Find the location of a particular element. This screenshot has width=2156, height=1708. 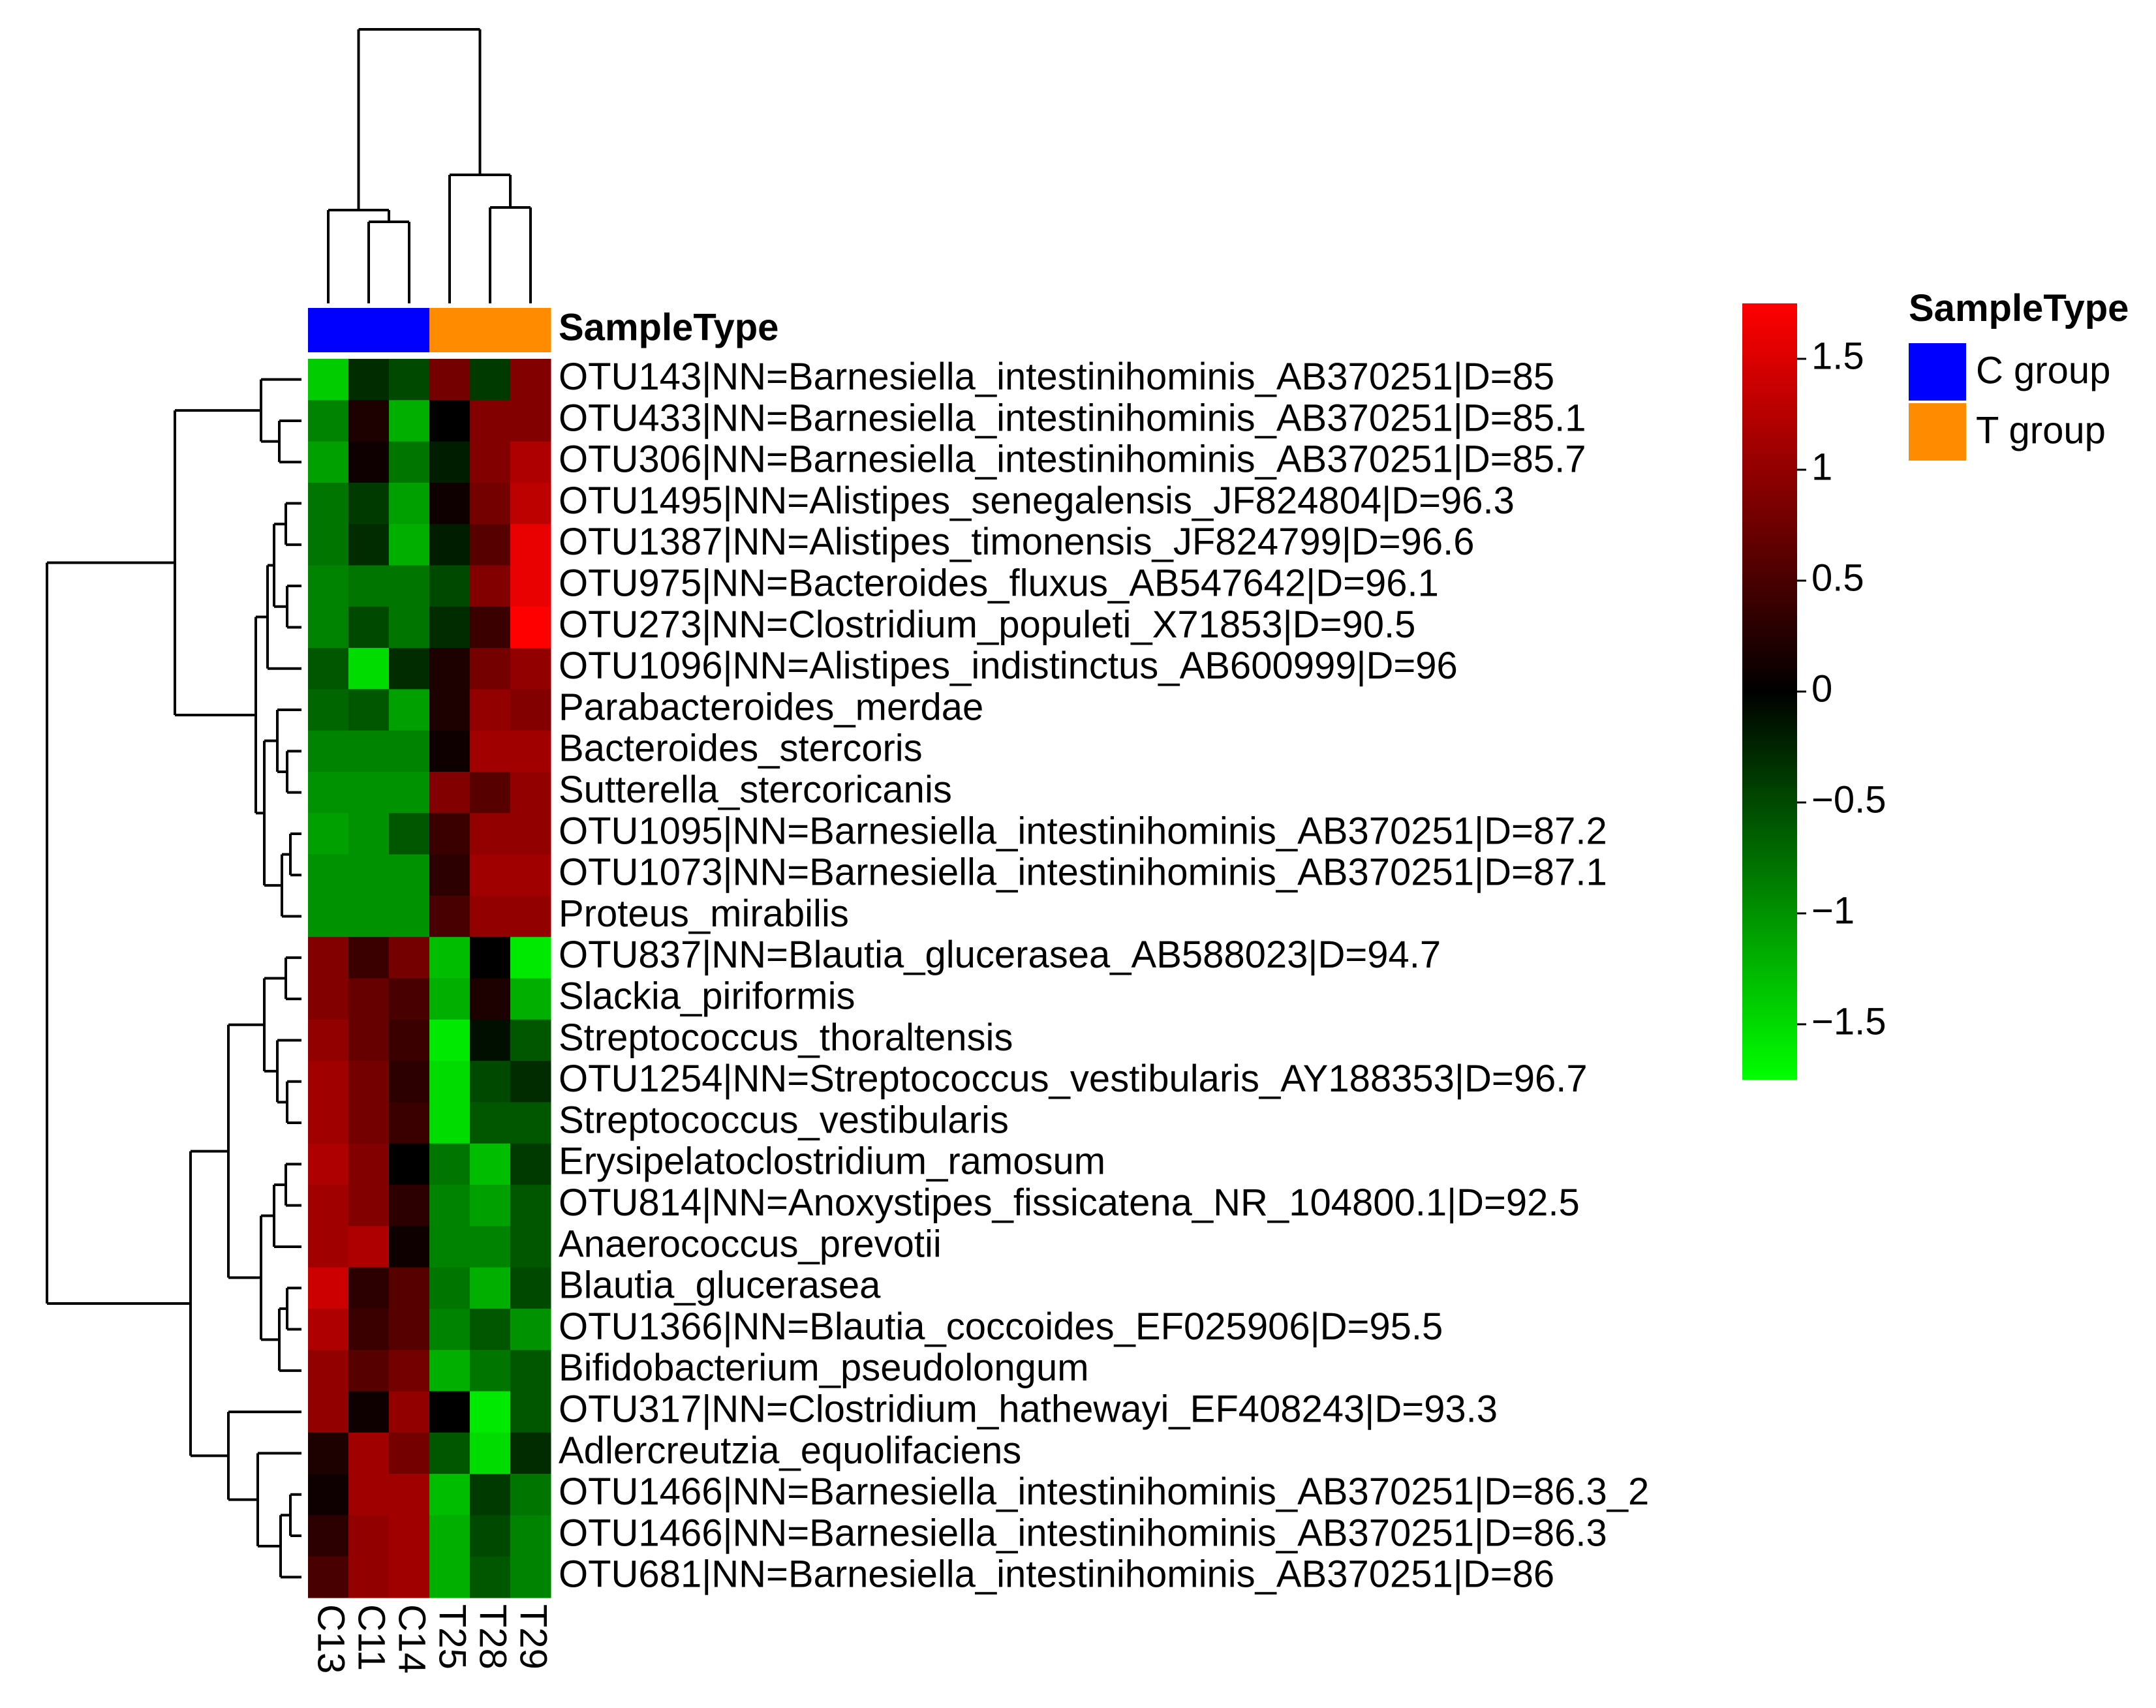

color-scale-tick-label: 0.5 is located at coordinates (1838, 578).